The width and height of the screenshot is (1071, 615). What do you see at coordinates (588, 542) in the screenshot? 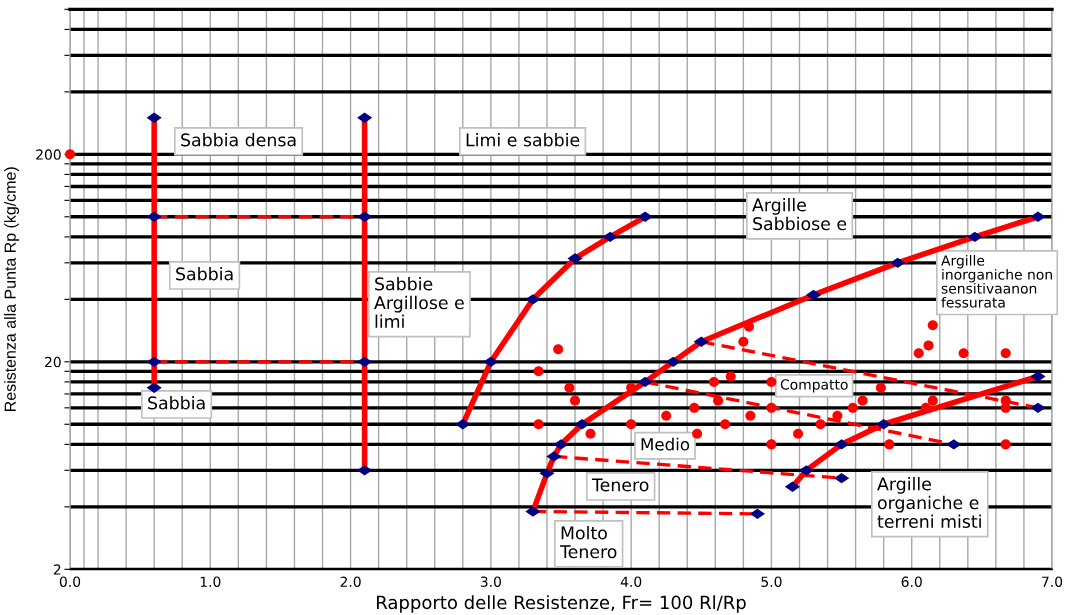
I see `annotation: Molto Tenero` at bounding box center [588, 542].